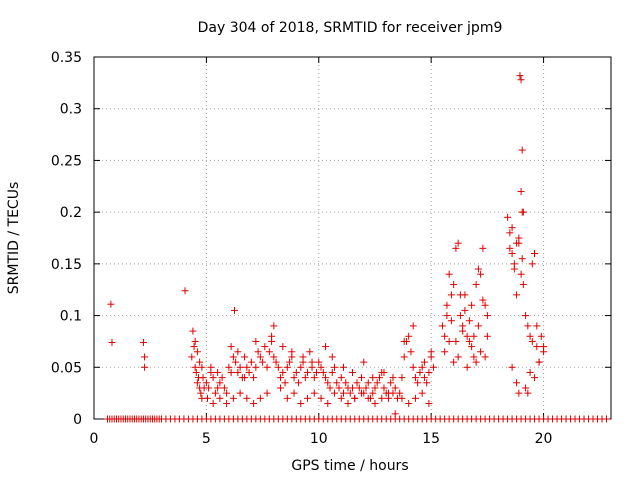 Image resolution: width=640 pixels, height=480 pixels. Describe the element at coordinates (431, 439) in the screenshot. I see `x-tick-label: 15` at that location.